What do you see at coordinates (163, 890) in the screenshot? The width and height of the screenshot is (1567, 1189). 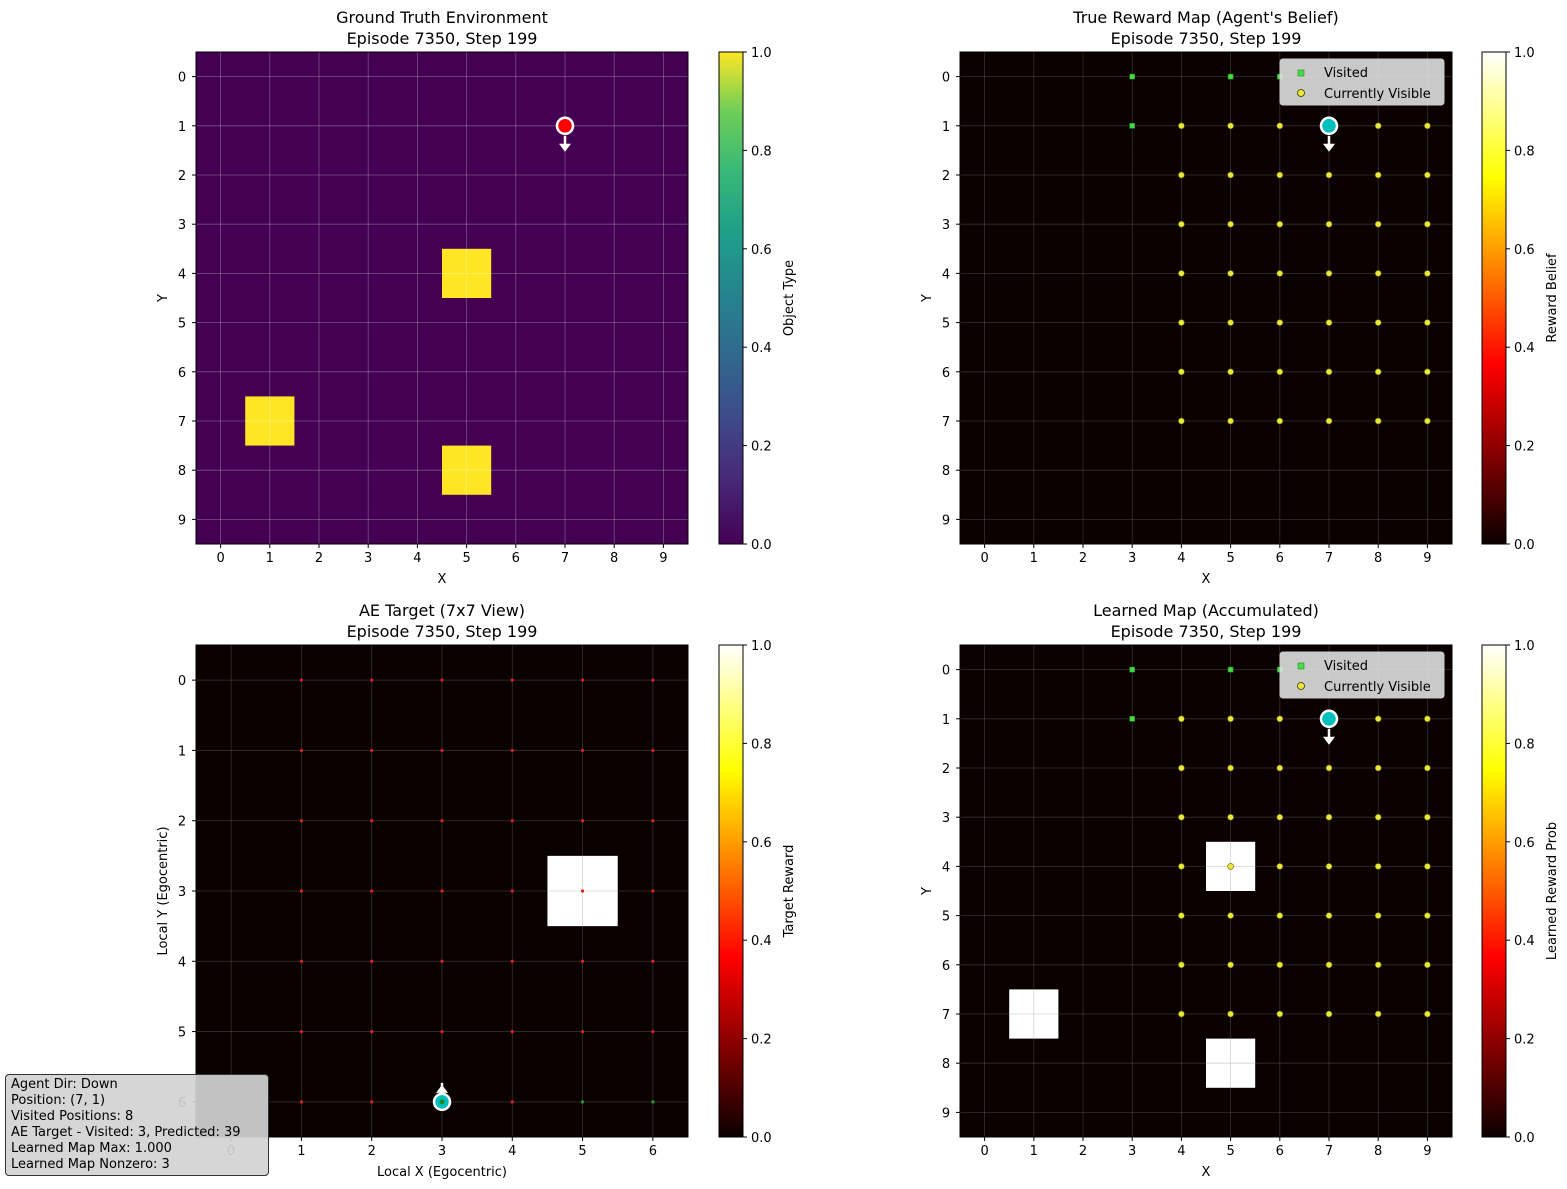 I see `y-axis-label: Local Y (Egocentric)` at bounding box center [163, 890].